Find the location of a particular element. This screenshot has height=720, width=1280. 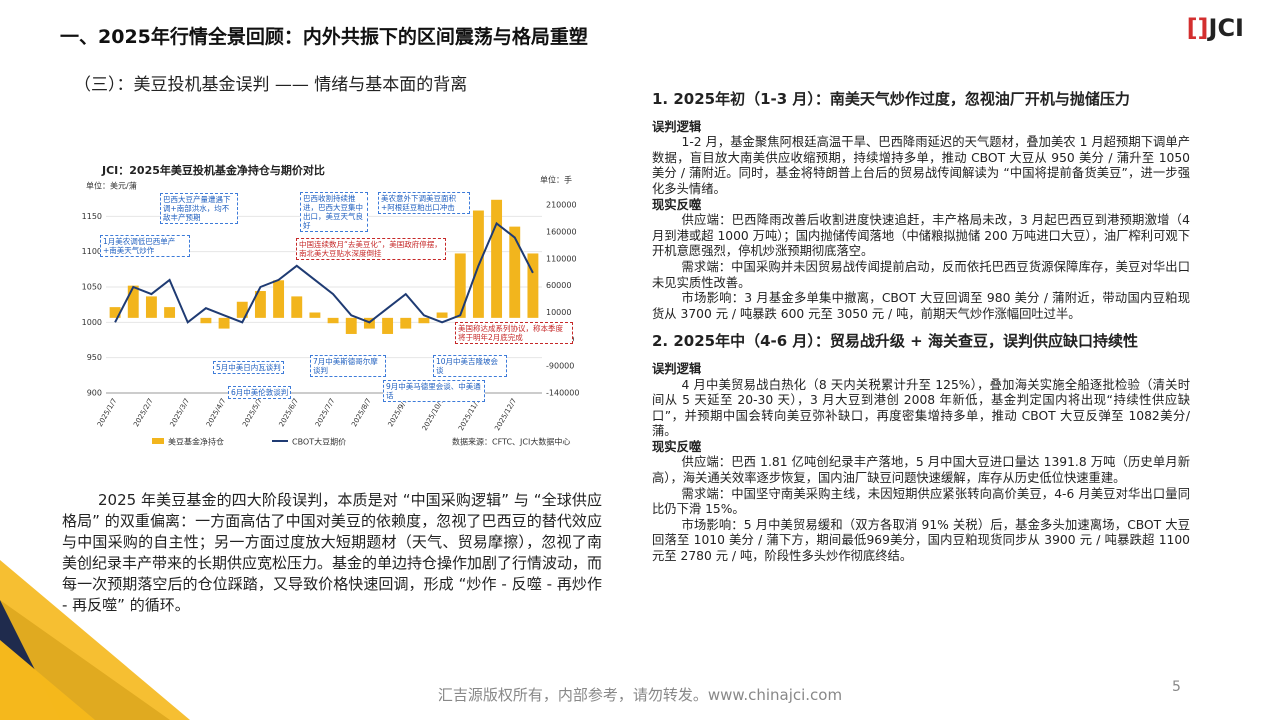

annotation-box: 中国连续数月“去美豆化”，美国政府停摆，南北美大豆贴水深度倒挂 is located at coordinates (371, 249).